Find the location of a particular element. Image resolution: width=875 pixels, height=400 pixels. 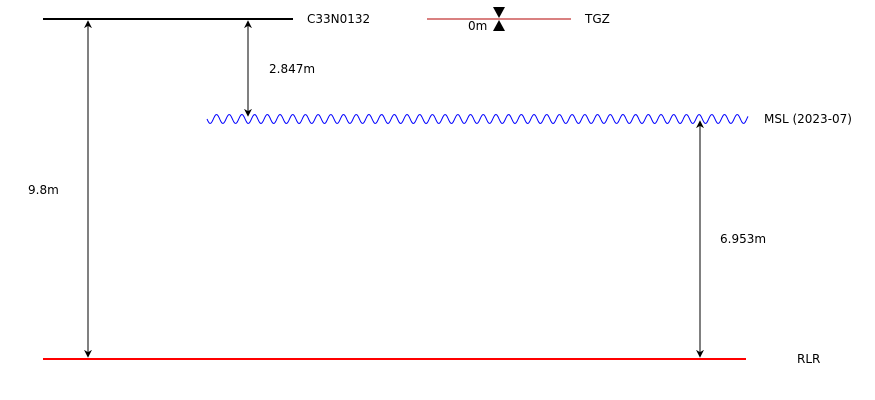

tgz-offset-label: 0m is located at coordinates (477, 26).